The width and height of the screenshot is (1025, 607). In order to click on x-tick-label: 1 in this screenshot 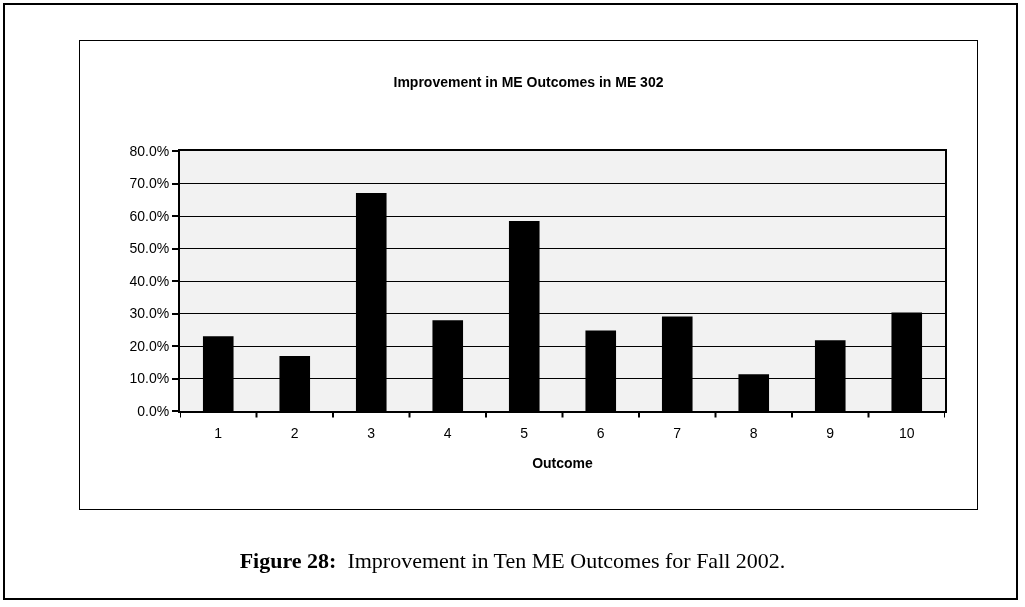, I will do `click(218, 432)`.